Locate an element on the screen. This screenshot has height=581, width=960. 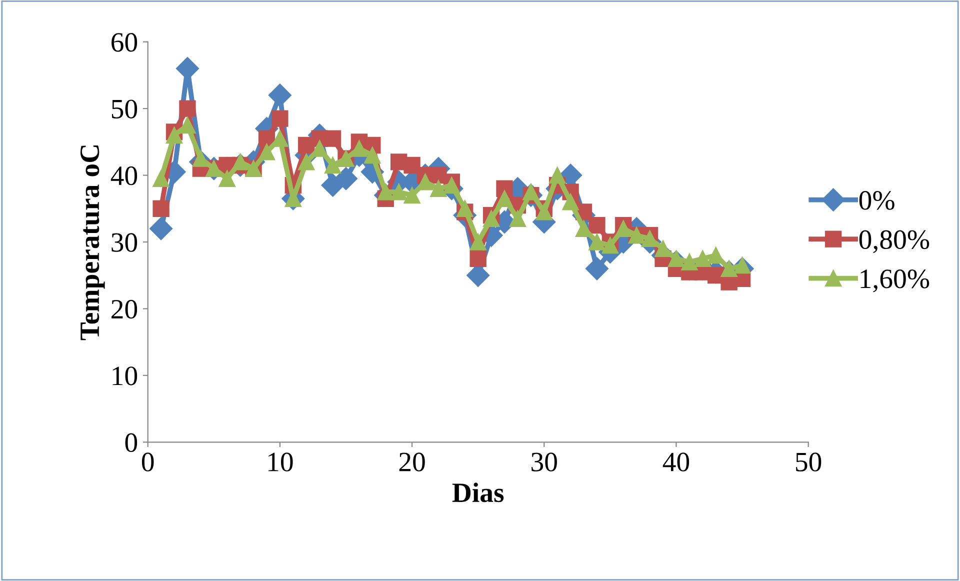
x-tick-label: 10 is located at coordinates (280, 462).